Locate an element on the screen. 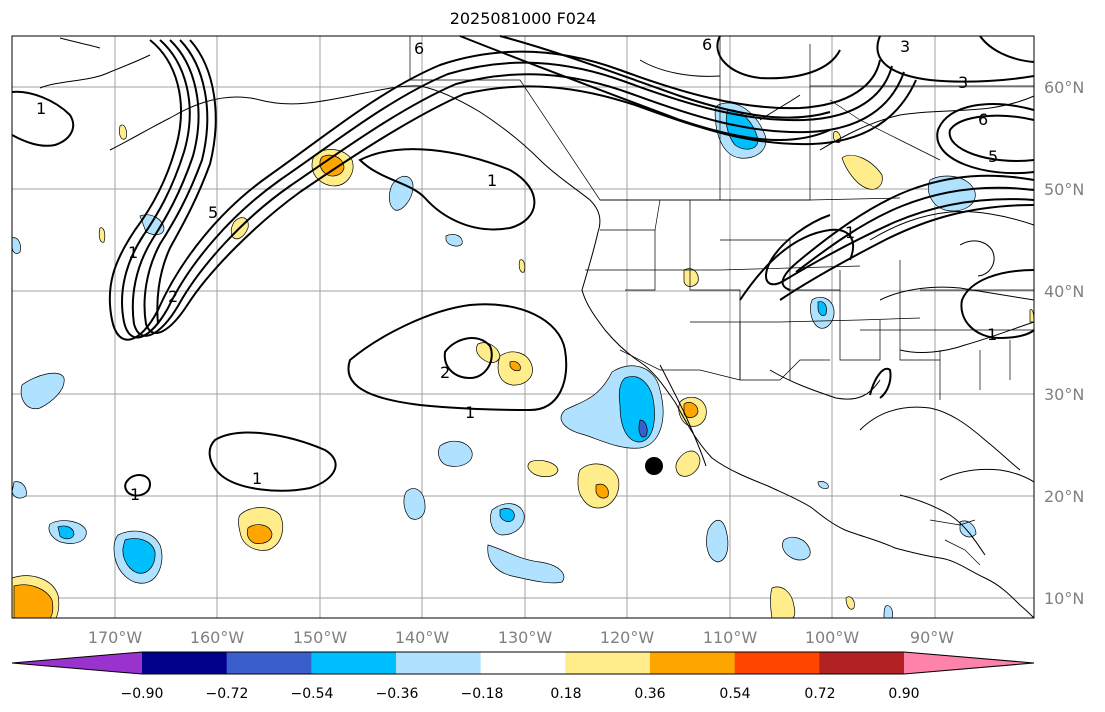  colorbar-label: −0.54 is located at coordinates (312, 694).